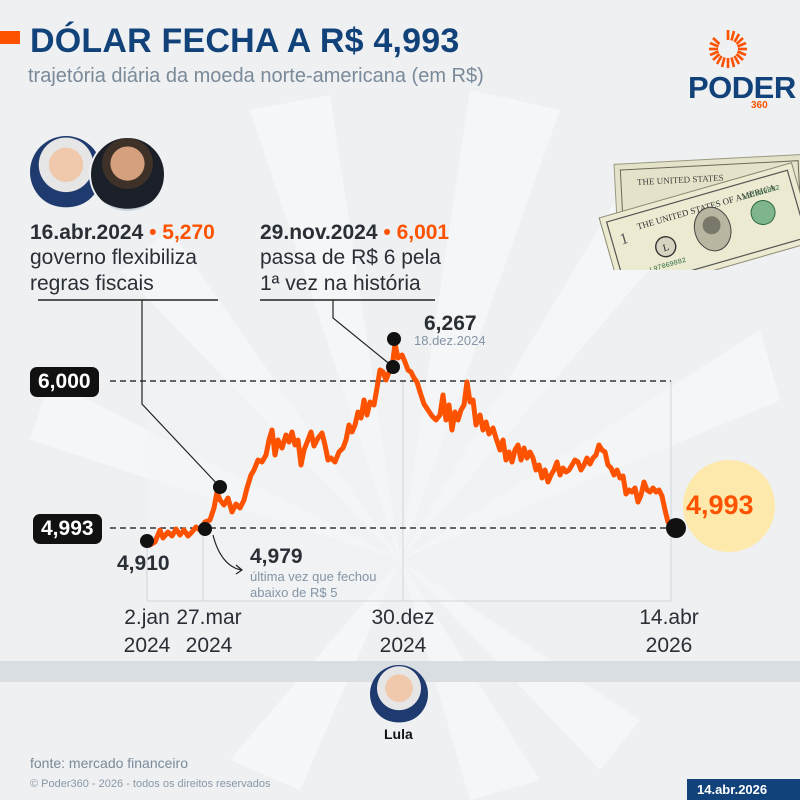 The width and height of the screenshot is (800, 800). Describe the element at coordinates (398, 734) in the screenshot. I see `government-name-label: Lula` at that location.